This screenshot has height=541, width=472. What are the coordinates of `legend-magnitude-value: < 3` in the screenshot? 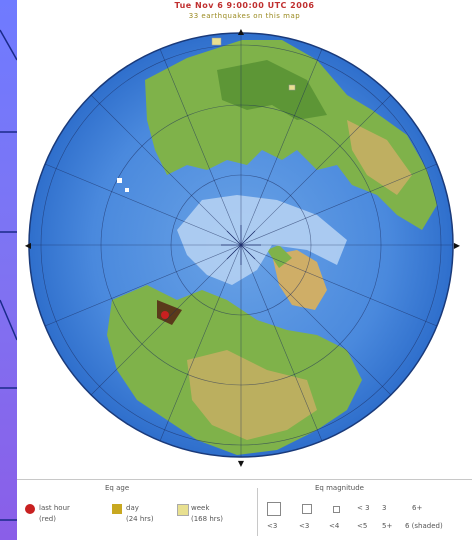 It's located at (363, 508).